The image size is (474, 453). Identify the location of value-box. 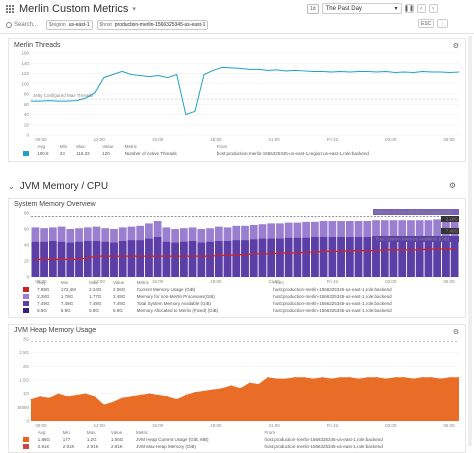
(450, 231).